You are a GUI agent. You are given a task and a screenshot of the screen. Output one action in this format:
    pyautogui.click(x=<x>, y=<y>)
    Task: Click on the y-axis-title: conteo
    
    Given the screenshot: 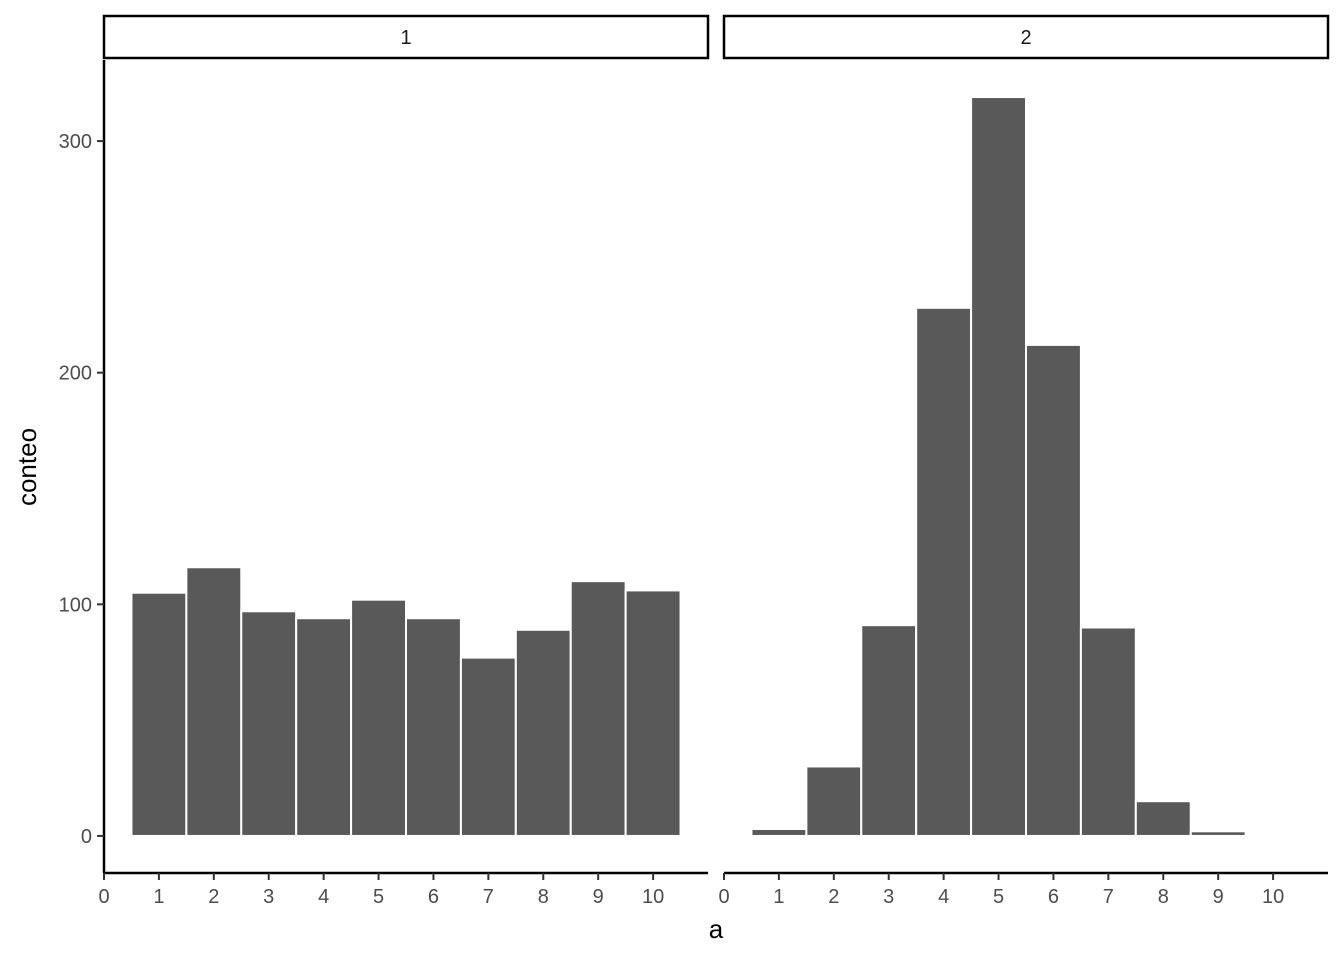 What is the action you would take?
    pyautogui.click(x=27, y=467)
    